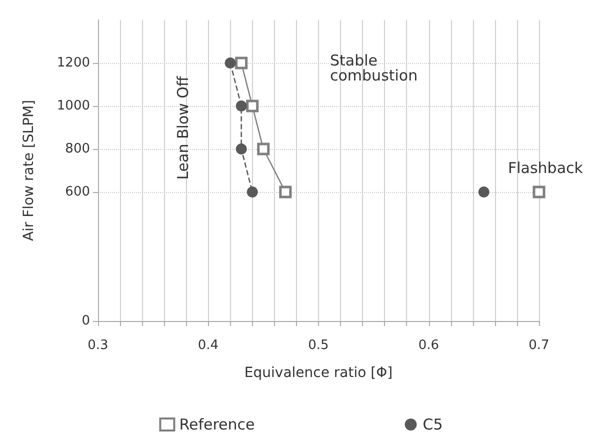 This screenshot has width=602, height=447. What do you see at coordinates (77, 192) in the screenshot?
I see `y-tick-label: 600` at bounding box center [77, 192].